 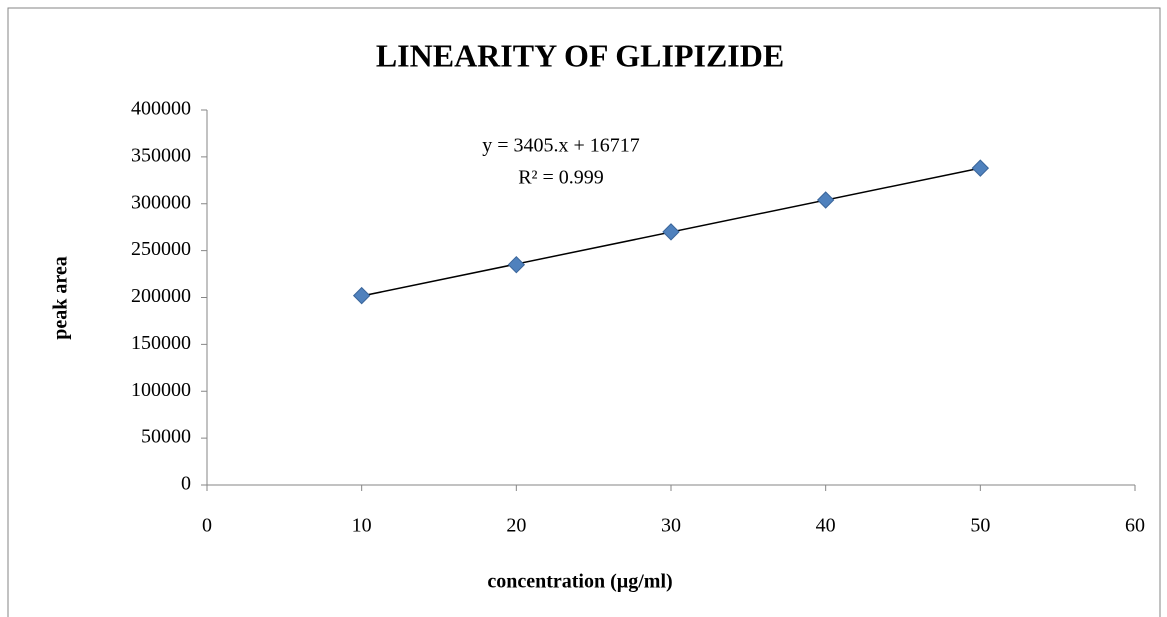 What do you see at coordinates (161, 296) in the screenshot?
I see `y-tick-label: 200000` at bounding box center [161, 296].